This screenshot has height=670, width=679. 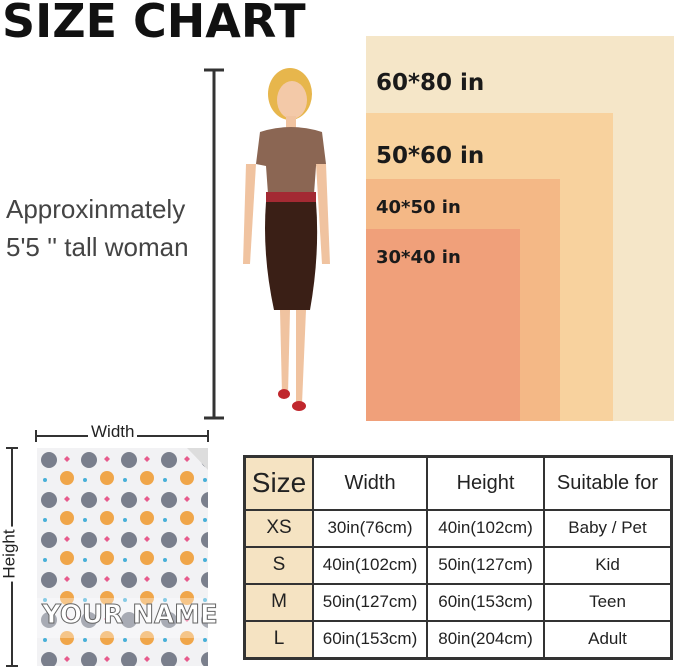 I want to click on woman-figure, so click(x=286, y=239).